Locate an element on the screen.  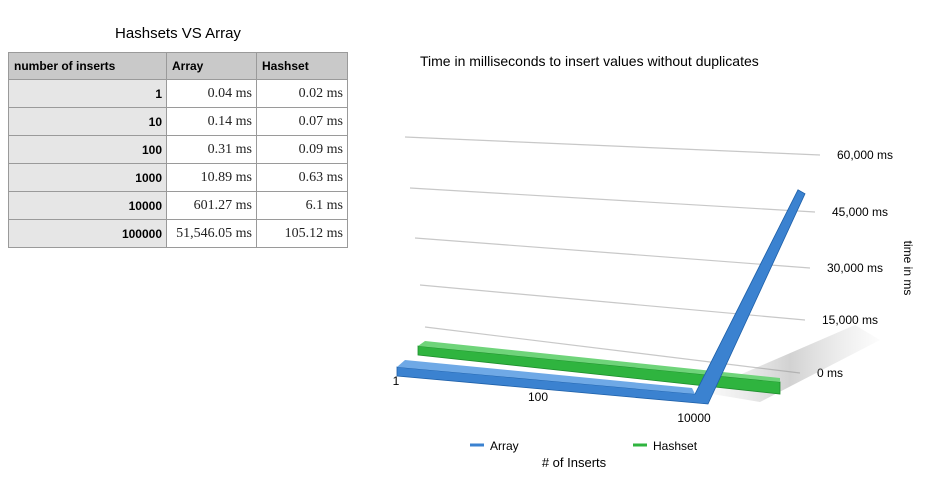
table-row: 100000 51,546.05 ms 105.12 ms is located at coordinates (178, 233).